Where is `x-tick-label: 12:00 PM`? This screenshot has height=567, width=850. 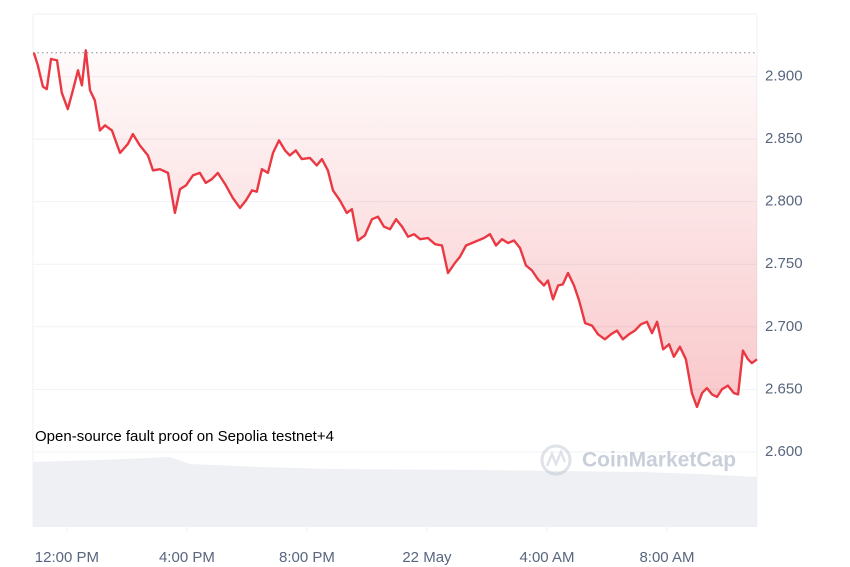 x-tick-label: 12:00 PM is located at coordinates (67, 557).